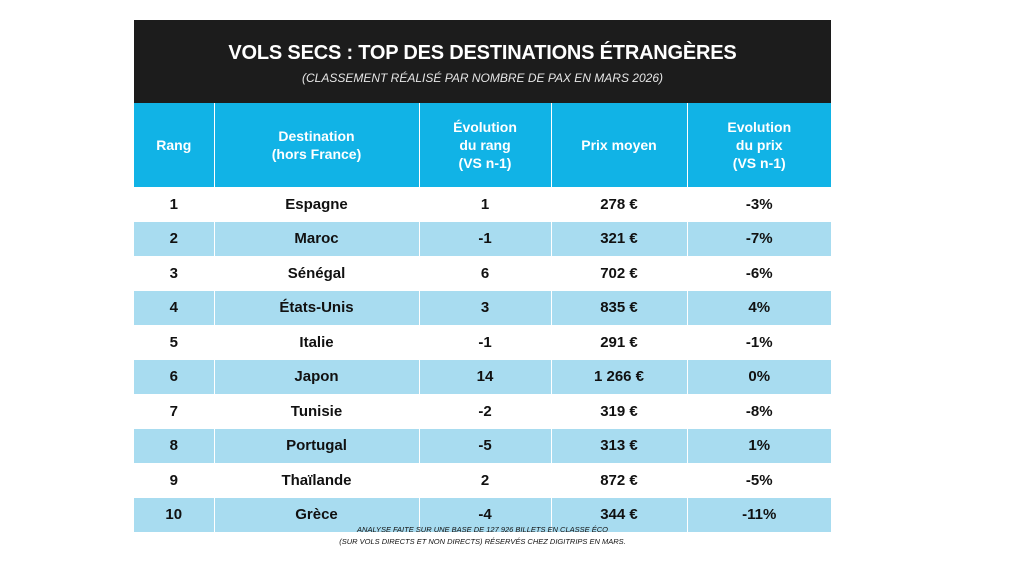  Describe the element at coordinates (317, 145) in the screenshot. I see `column-header-destination: Destination (hors France)` at that location.